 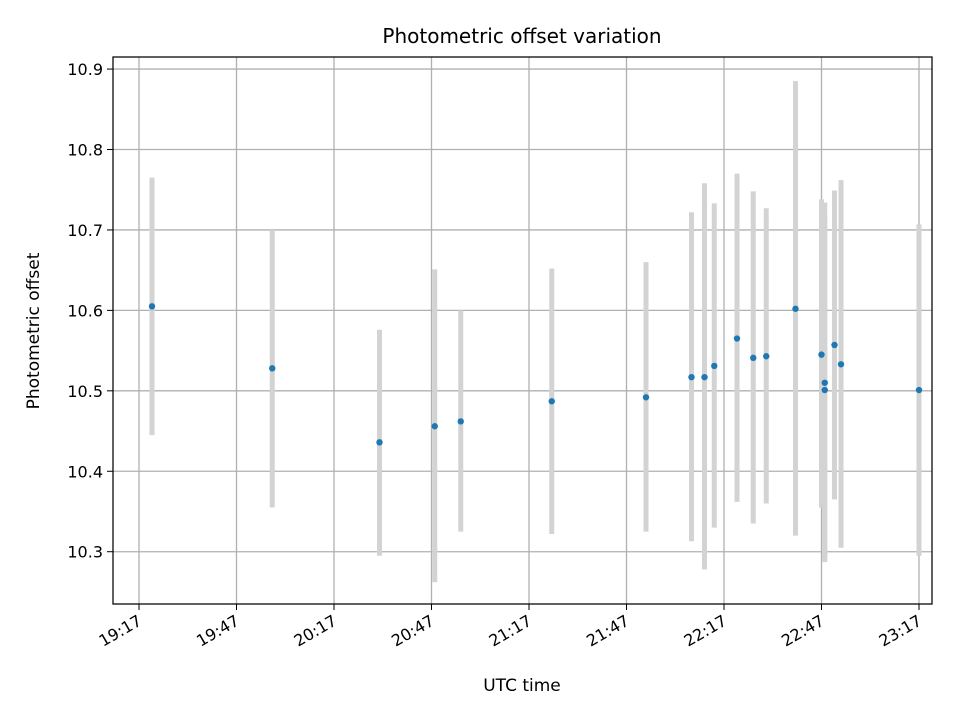 What do you see at coordinates (85, 230) in the screenshot?
I see `y-tick-label: 10.7` at bounding box center [85, 230].